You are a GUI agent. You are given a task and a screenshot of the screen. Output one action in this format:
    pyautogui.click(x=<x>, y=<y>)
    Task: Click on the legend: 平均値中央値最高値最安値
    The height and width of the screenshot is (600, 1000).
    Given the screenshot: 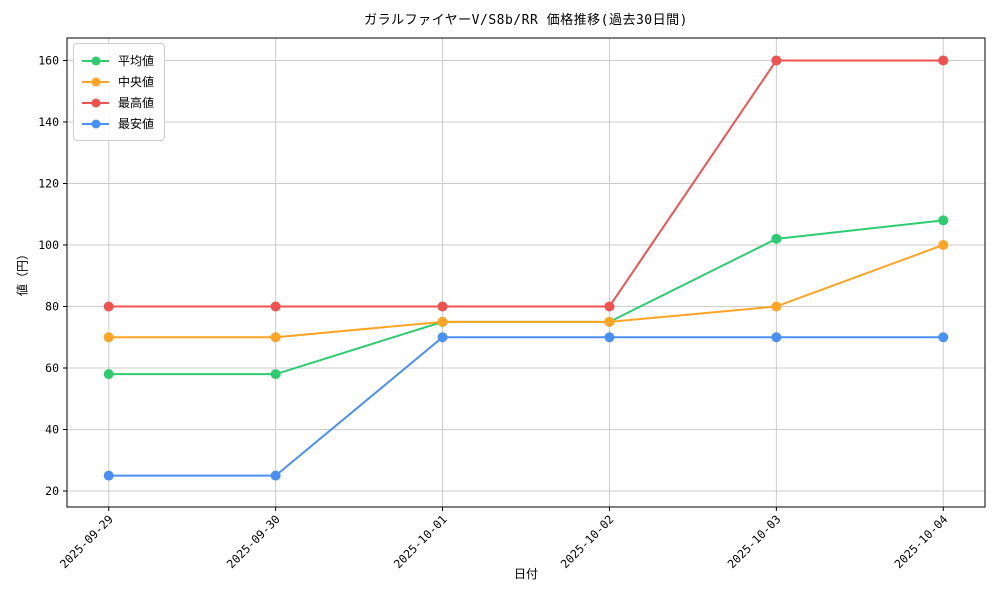 What is the action you would take?
    pyautogui.click(x=119, y=92)
    